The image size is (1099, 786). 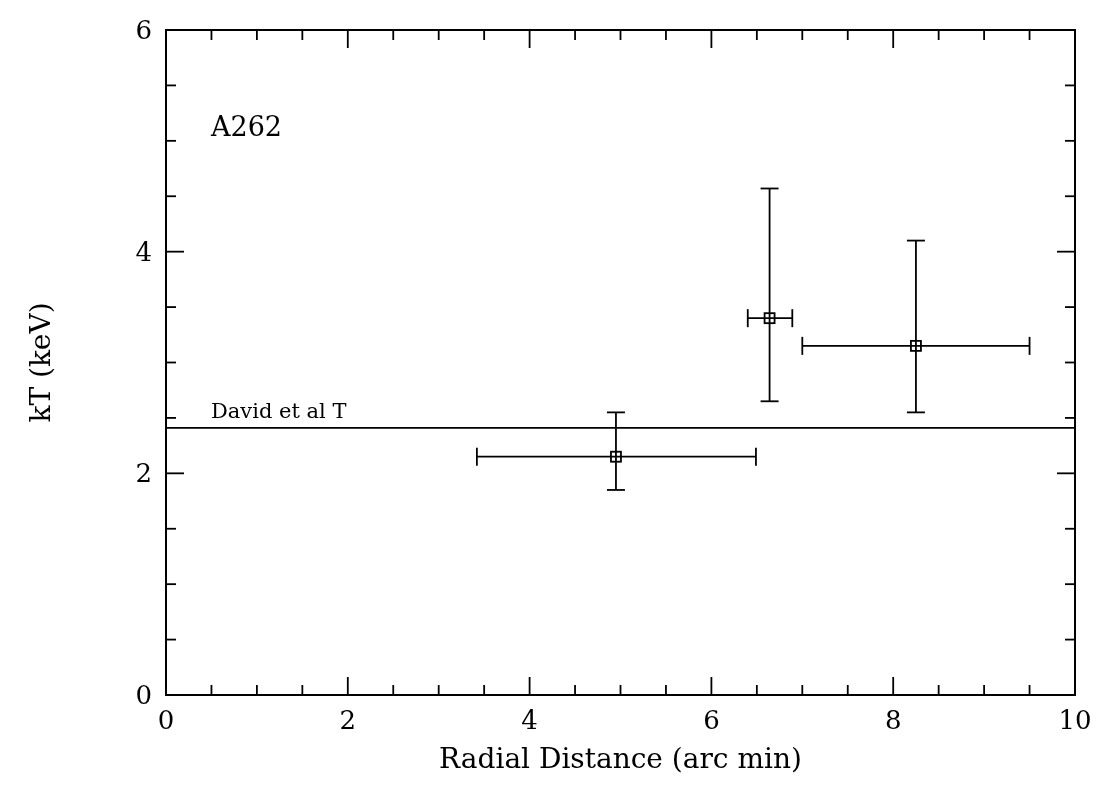 I want to click on x-tick-label: 2, so click(x=348, y=720).